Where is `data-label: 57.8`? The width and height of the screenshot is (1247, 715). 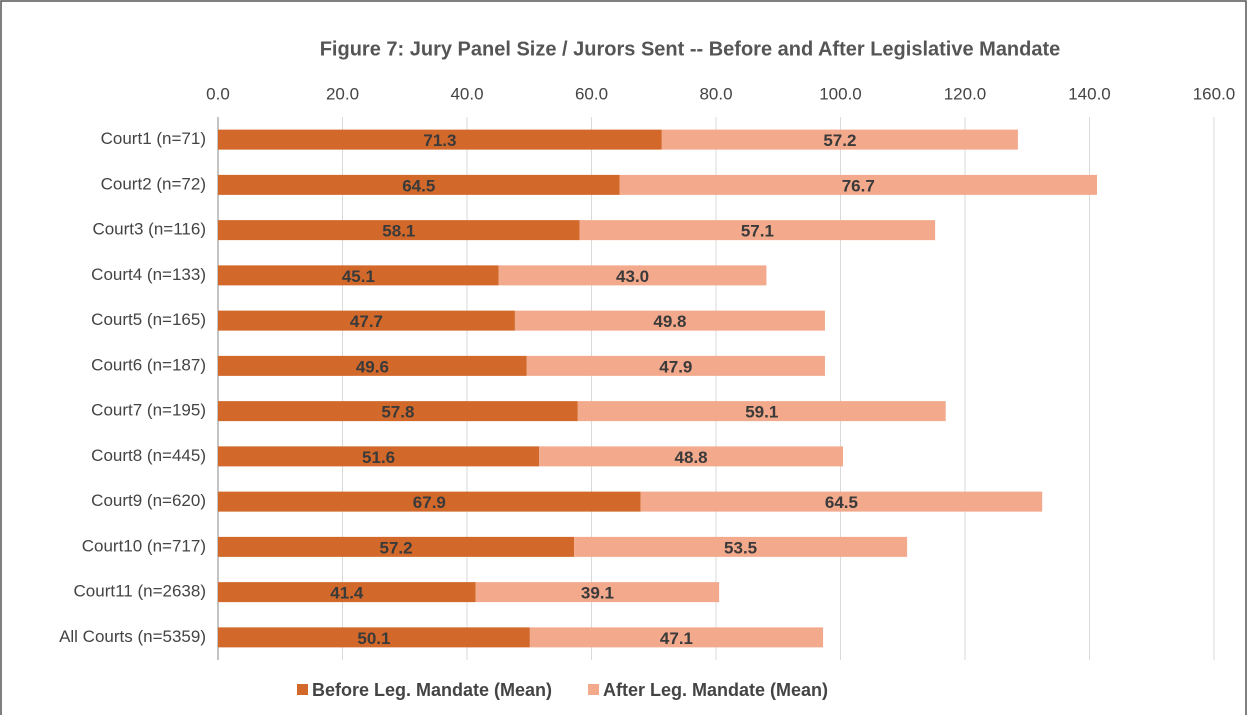
data-label: 57.8 is located at coordinates (397, 412).